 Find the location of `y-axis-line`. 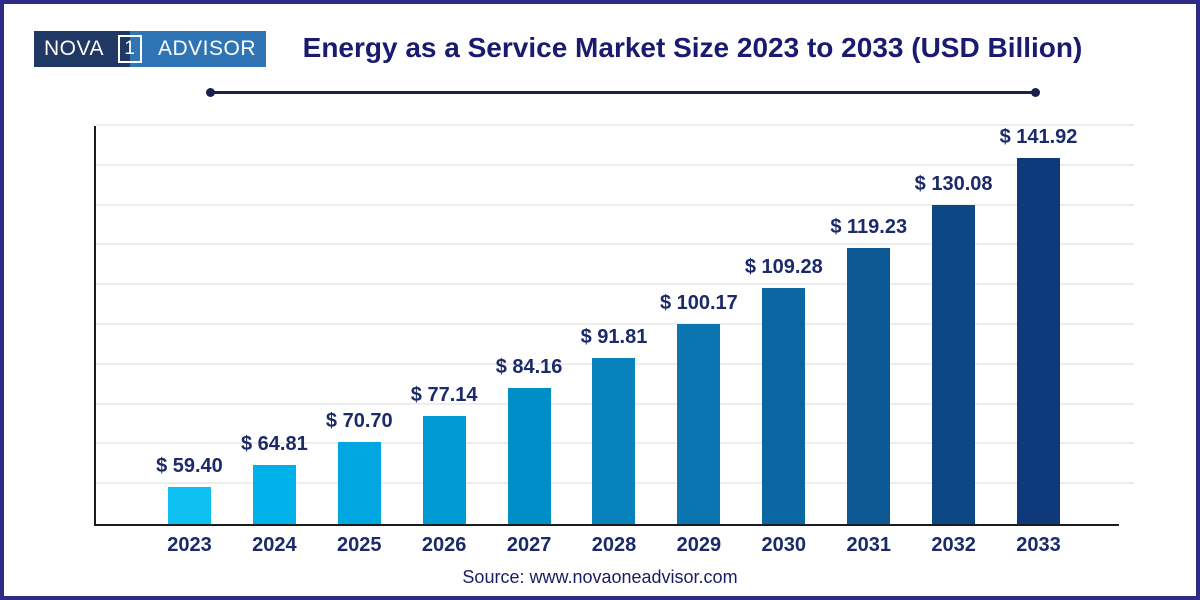

y-axis-line is located at coordinates (95, 325).